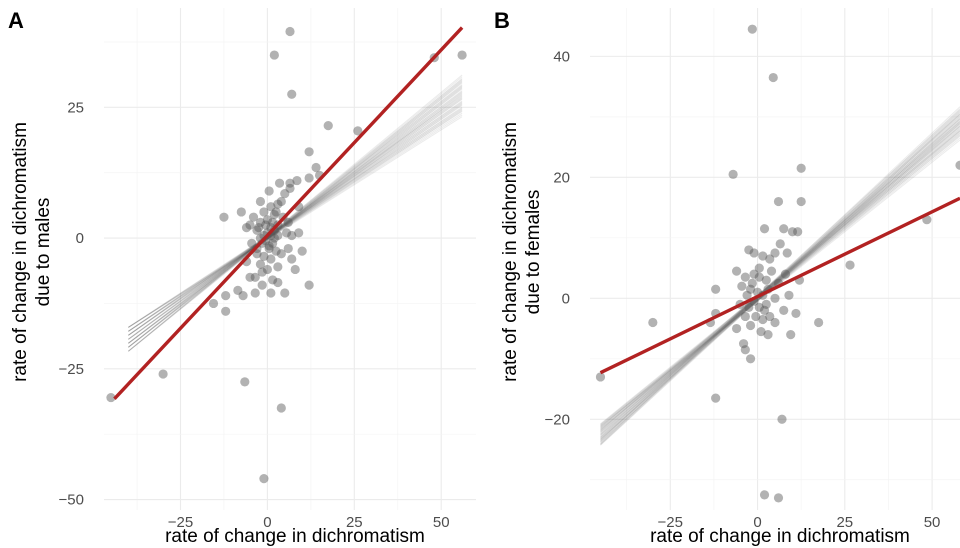 The width and height of the screenshot is (960, 548). What do you see at coordinates (557, 419) in the screenshot?
I see `panel-b-y-tick-label: −20` at bounding box center [557, 419].